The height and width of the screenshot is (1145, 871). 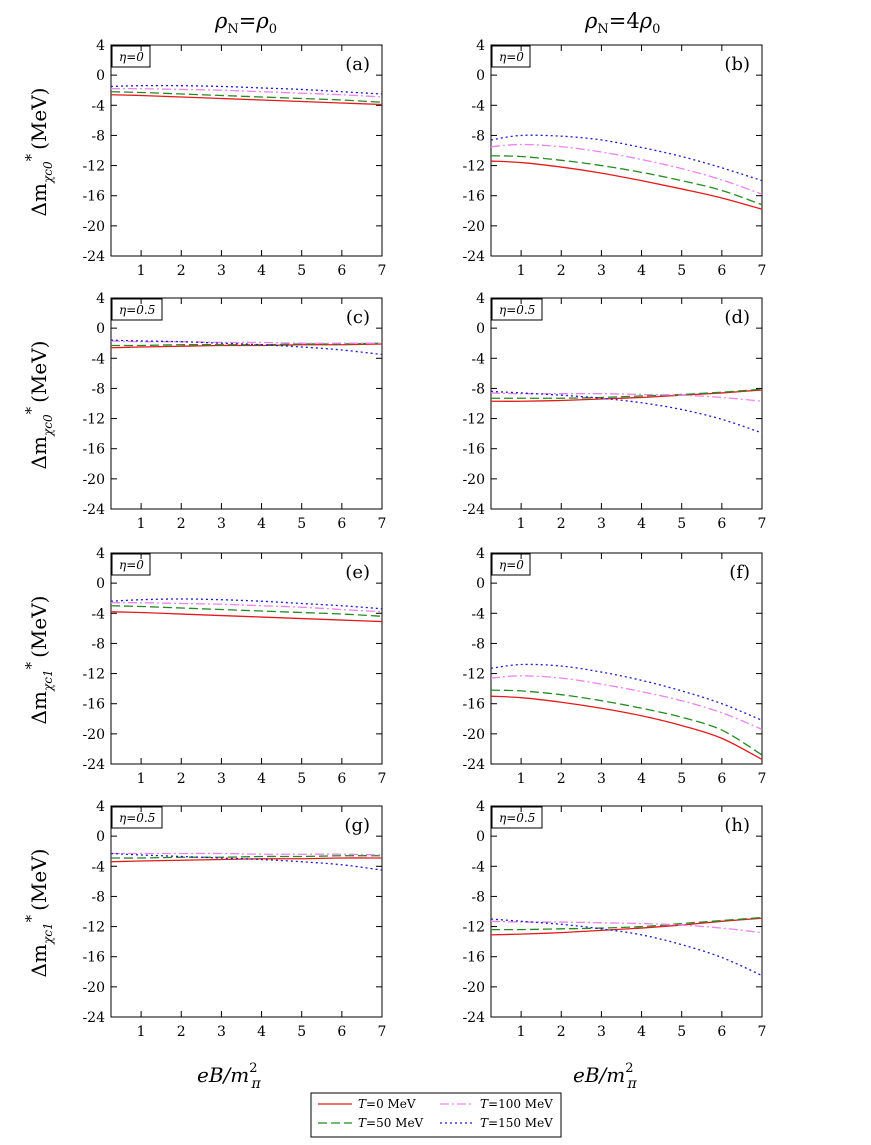 What do you see at coordinates (245, 23) in the screenshot?
I see `column-title-left: ρN=ρ0` at bounding box center [245, 23].